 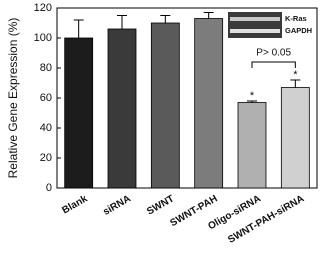 I want to click on y-tick-label: 0, so click(x=49, y=188).